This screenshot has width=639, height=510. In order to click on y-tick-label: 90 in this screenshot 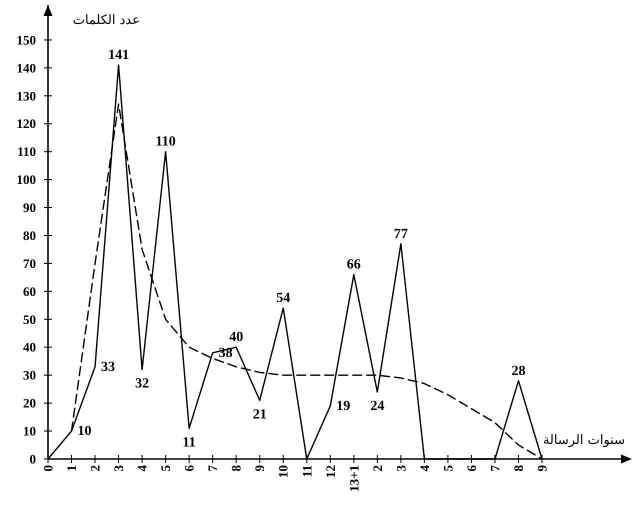, I will do `click(29, 208)`.